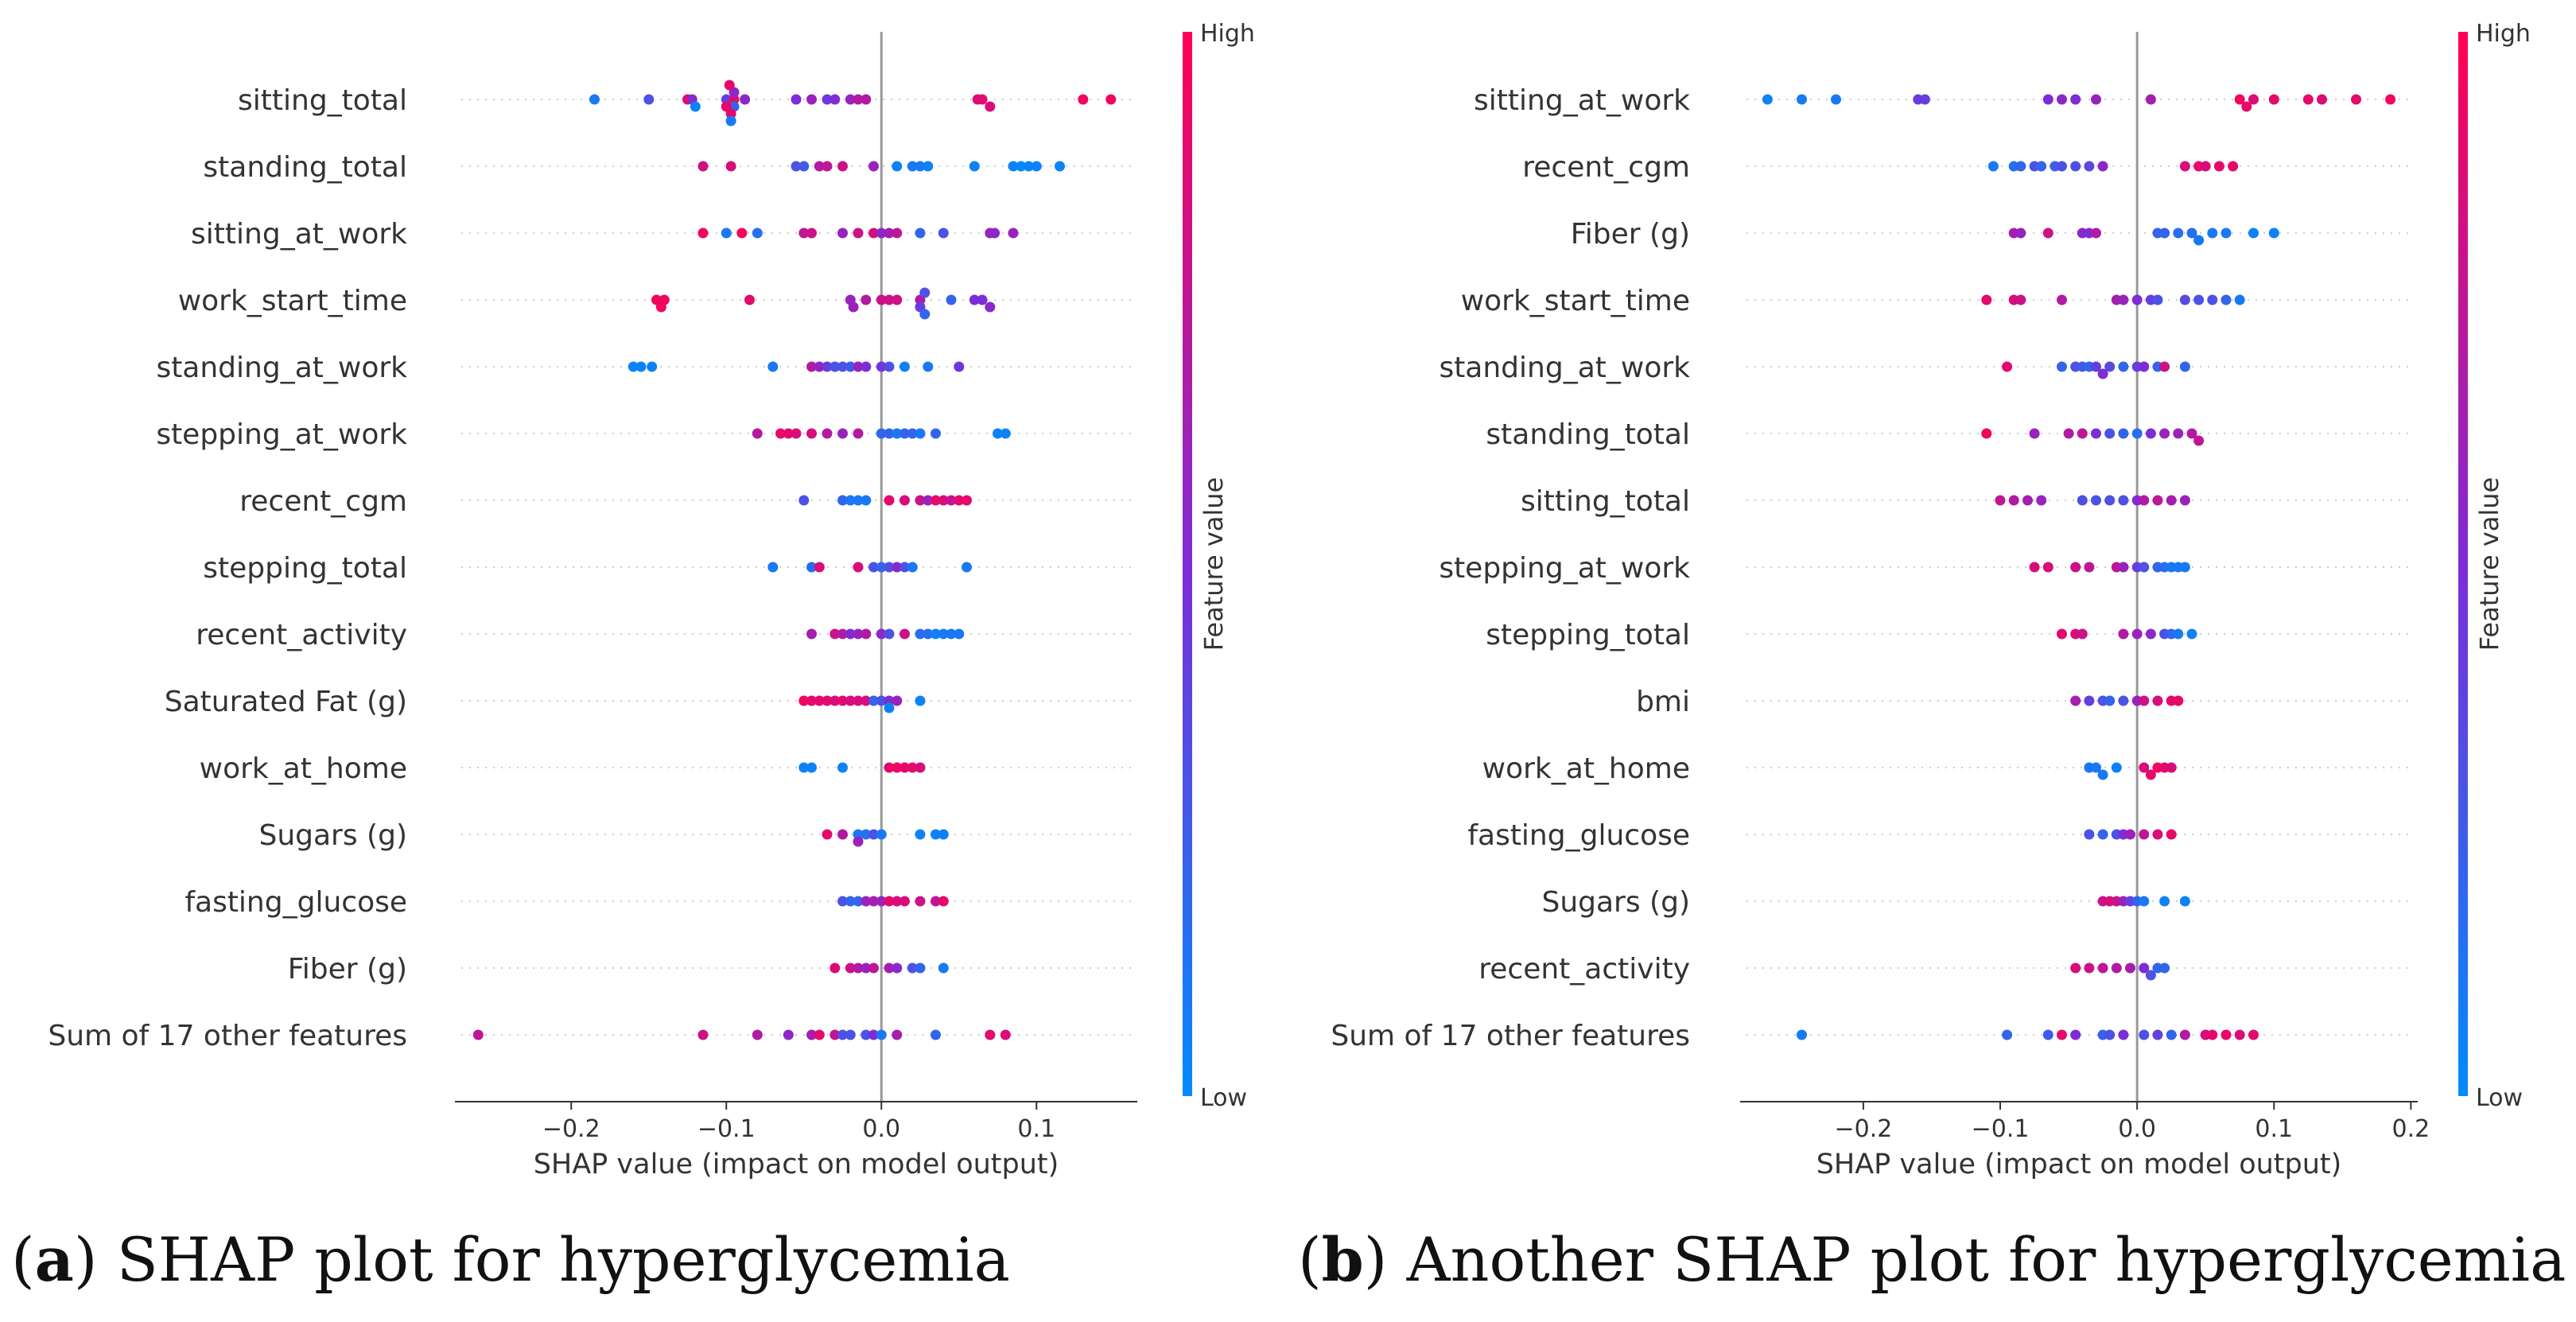 Image resolution: width=2576 pixels, height=1322 pixels. Describe the element at coordinates (1630, 235) in the screenshot. I see `feature-label: Fiber (g)` at that location.